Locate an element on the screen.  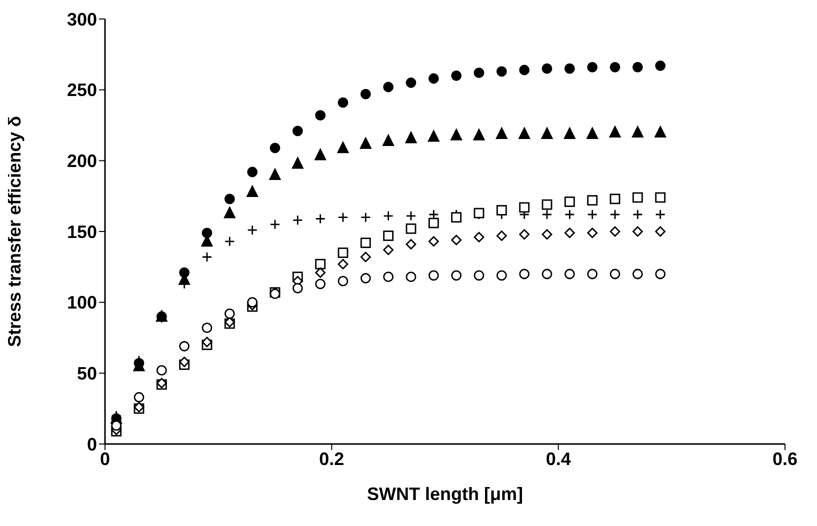
x-tick-label: 0.6 is located at coordinates (785, 458).